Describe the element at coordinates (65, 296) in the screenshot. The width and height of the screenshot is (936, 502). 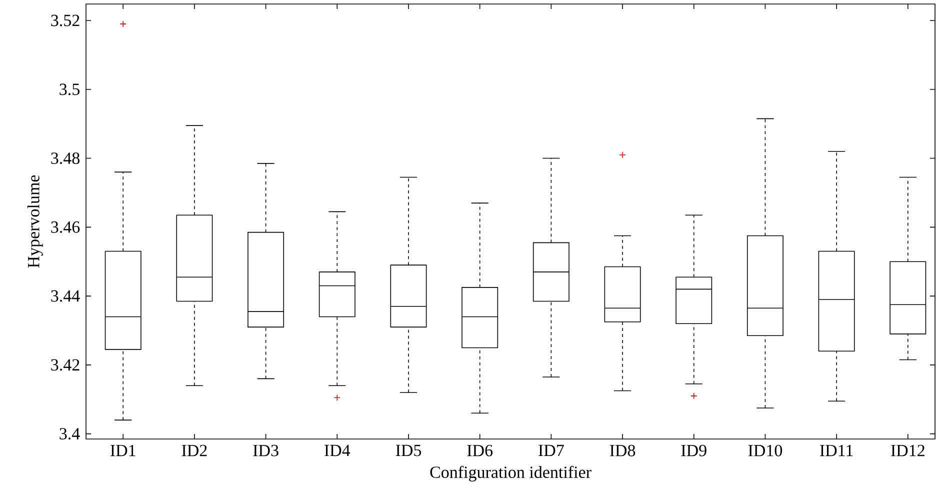
I see `y-tick-label: 3.44` at that location.